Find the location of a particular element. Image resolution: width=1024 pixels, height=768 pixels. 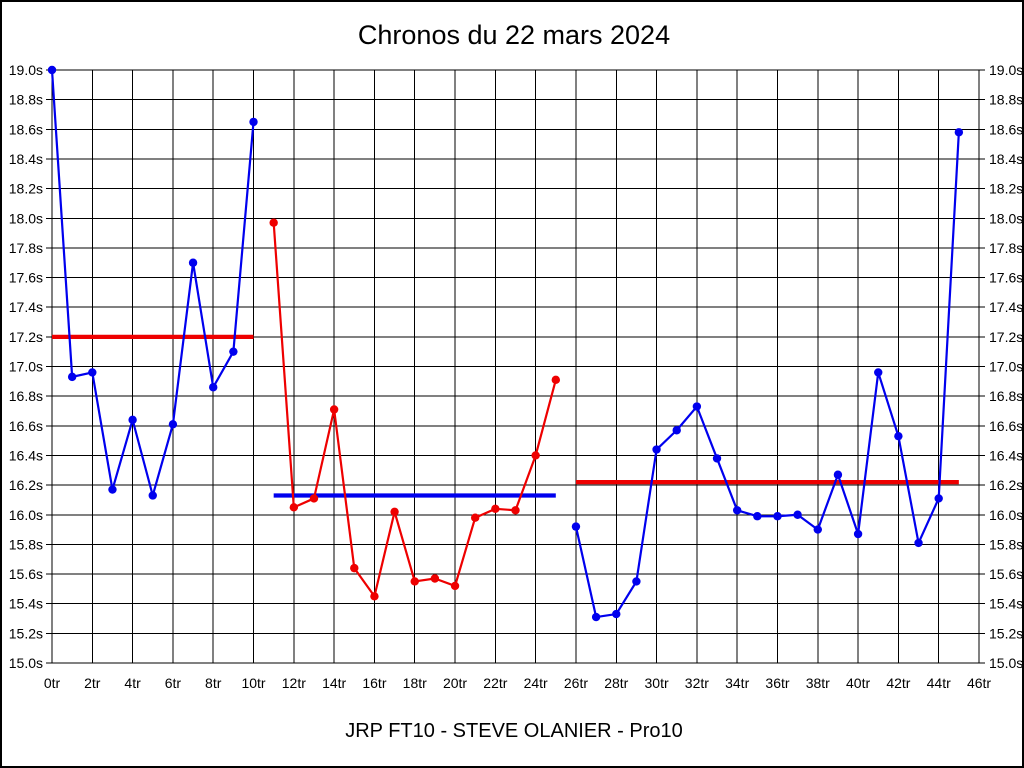

y-axis-label-left: 16.2s is located at coordinates (26, 485).